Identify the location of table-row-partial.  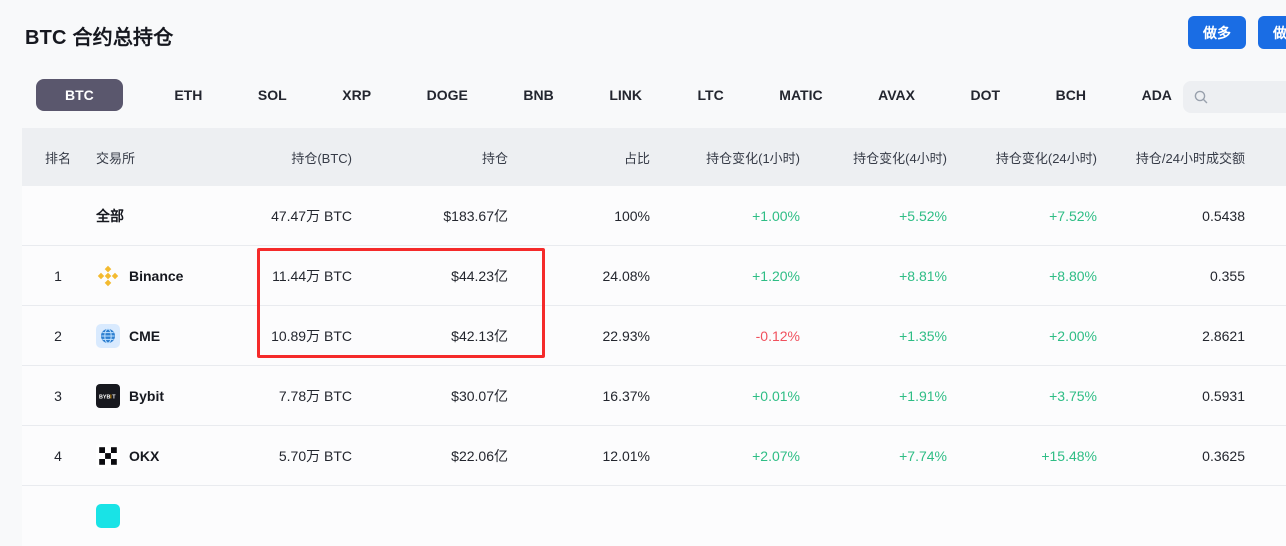
(654, 516).